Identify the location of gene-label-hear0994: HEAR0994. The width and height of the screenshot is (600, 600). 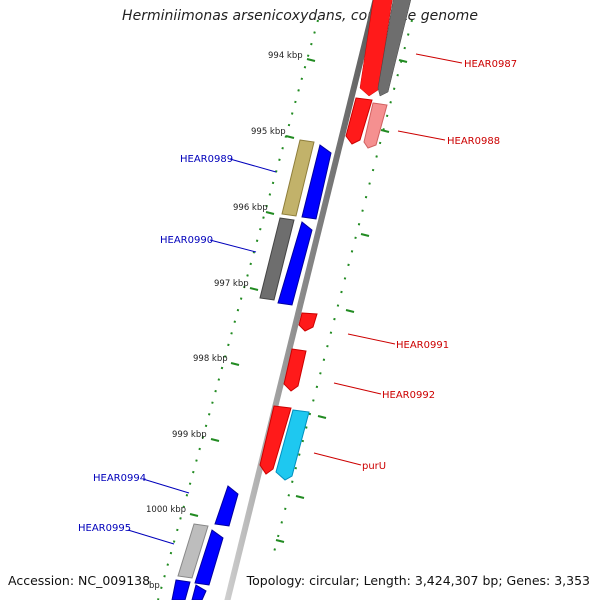
(119, 478).